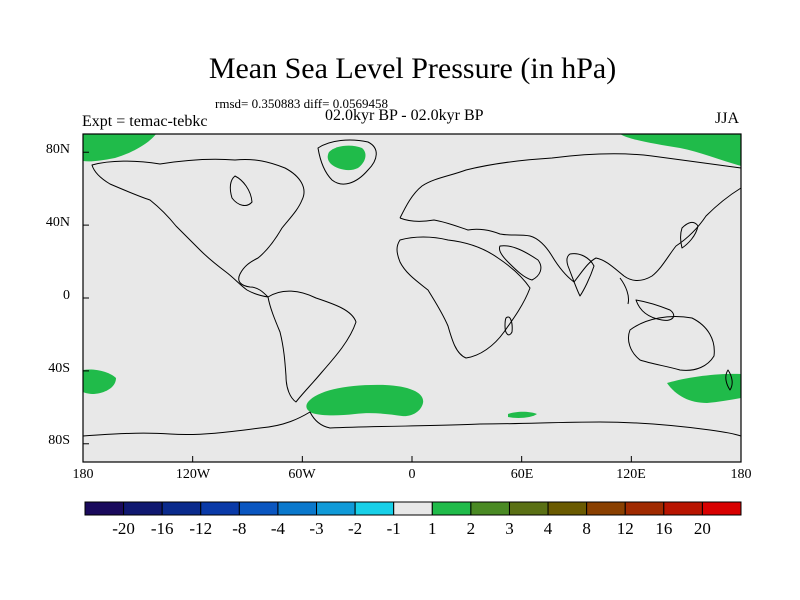  What do you see at coordinates (57, 149) in the screenshot?
I see `y-tick-label: 80N` at bounding box center [57, 149].